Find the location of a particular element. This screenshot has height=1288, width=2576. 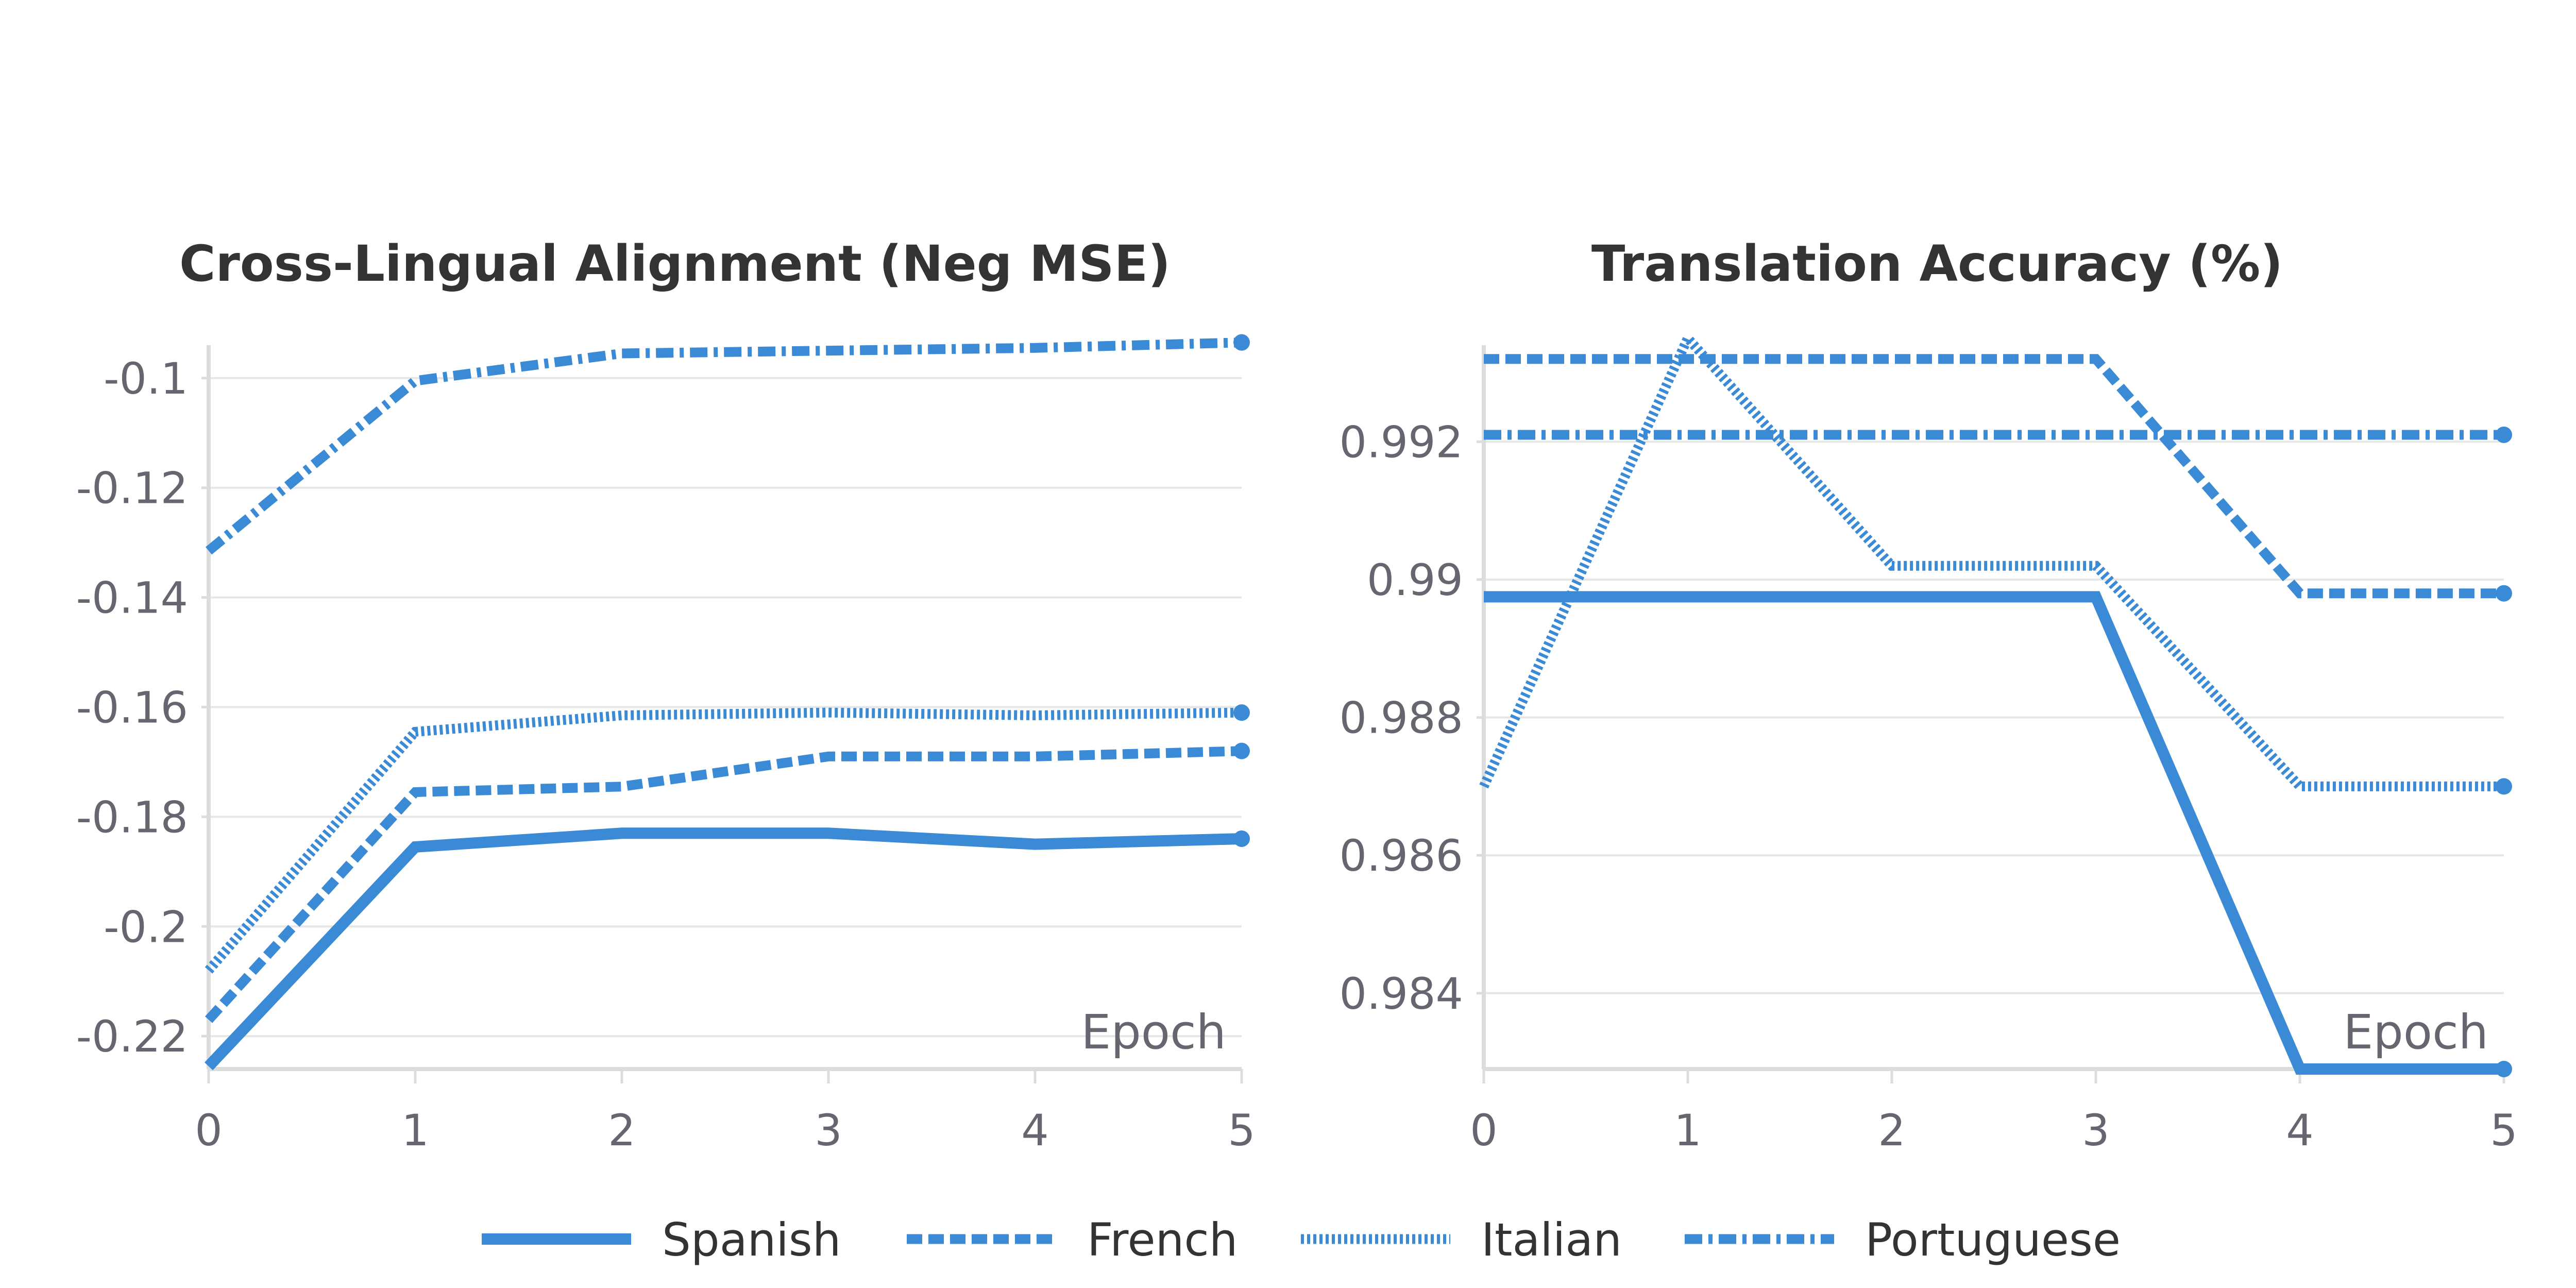

c0-series-french is located at coordinates (723, 884).